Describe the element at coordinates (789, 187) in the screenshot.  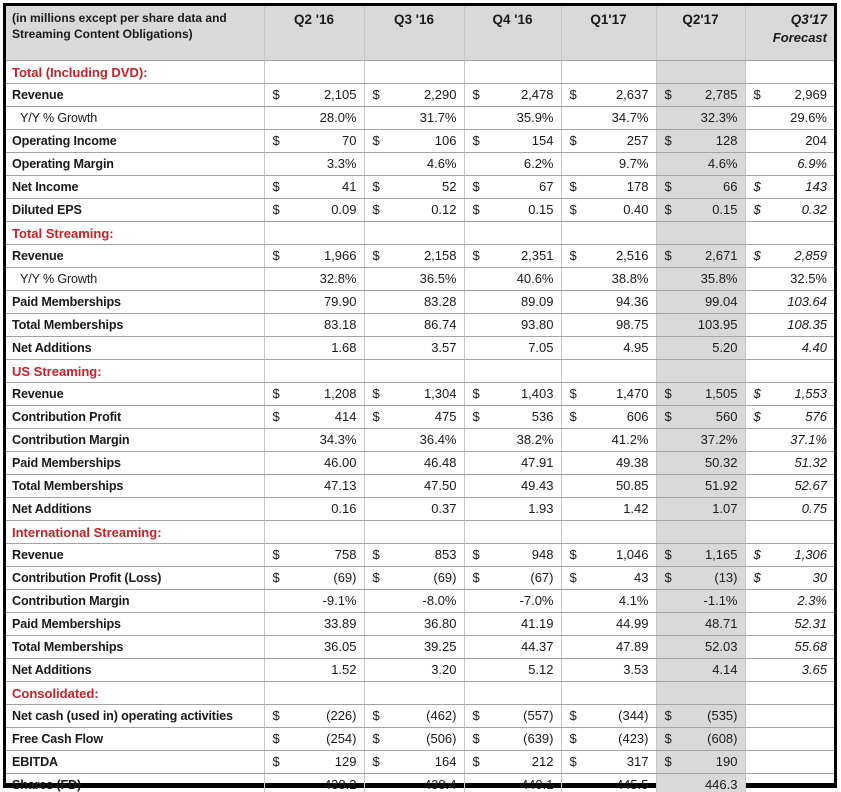
I see `value-cell: $143` at that location.